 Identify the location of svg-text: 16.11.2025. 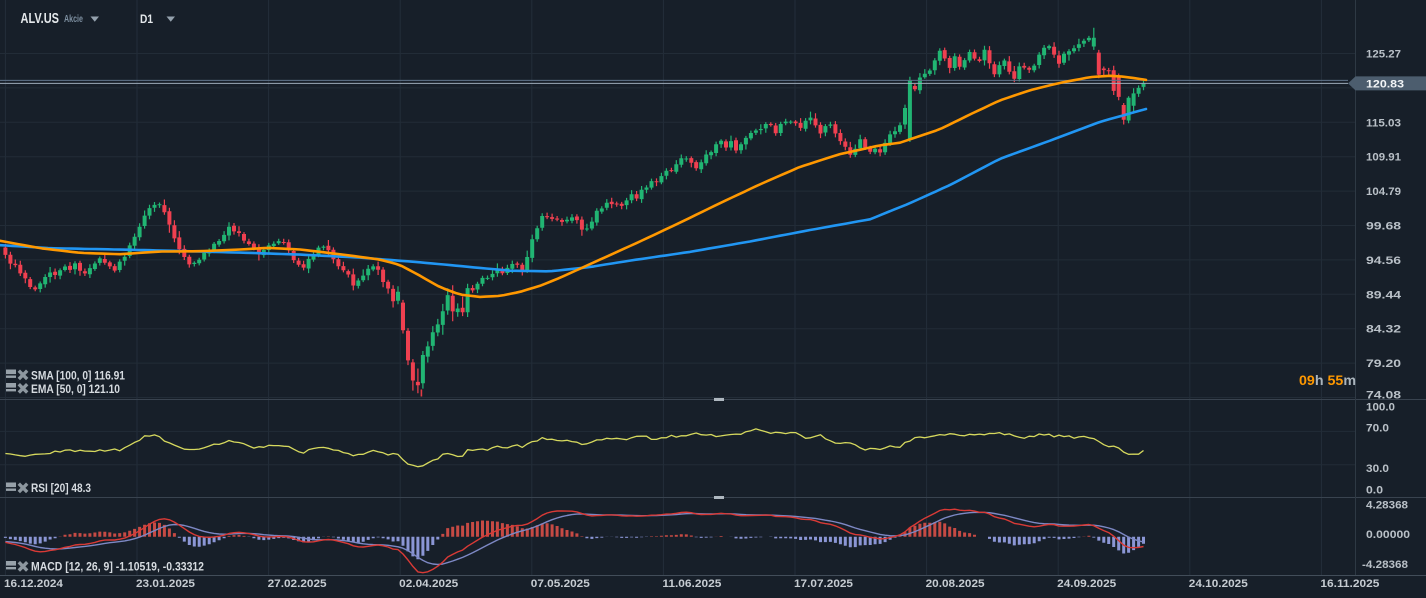
(1349, 584).